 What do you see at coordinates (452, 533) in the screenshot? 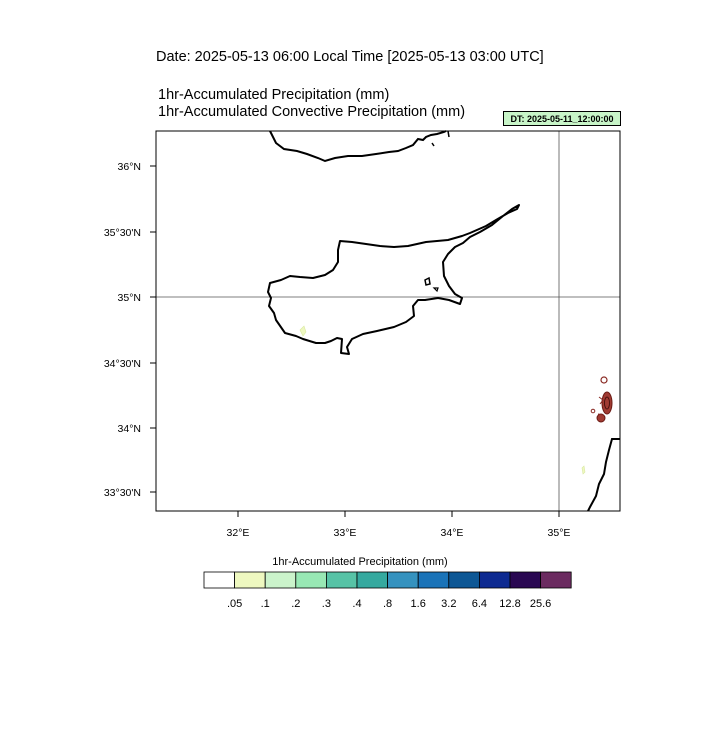
I see `lon-label: 34°E` at bounding box center [452, 533].